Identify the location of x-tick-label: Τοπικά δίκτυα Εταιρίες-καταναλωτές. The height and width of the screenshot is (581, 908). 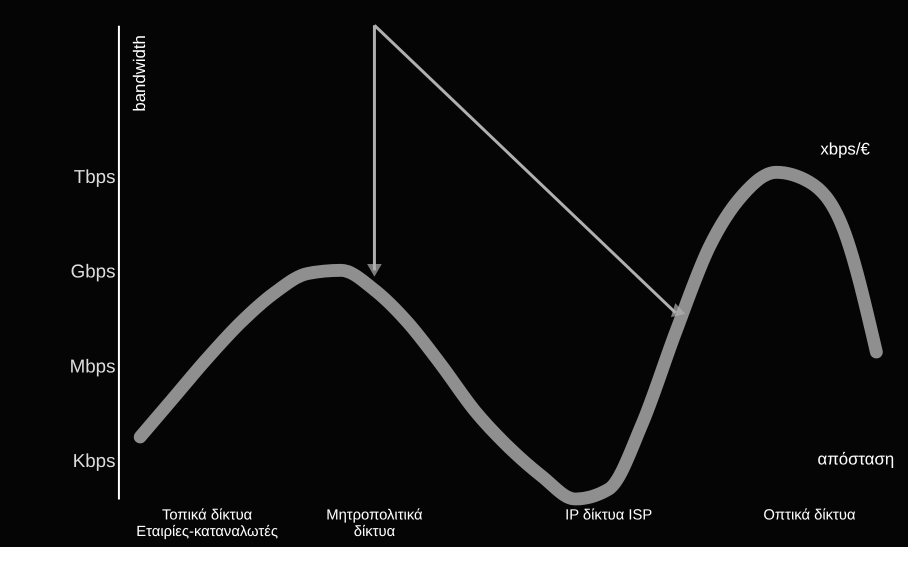
(207, 523).